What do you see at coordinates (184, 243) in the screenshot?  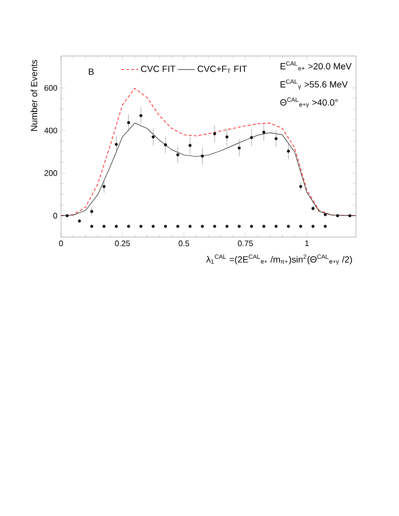 I see `x-tick-label: 0.5` at bounding box center [184, 243].